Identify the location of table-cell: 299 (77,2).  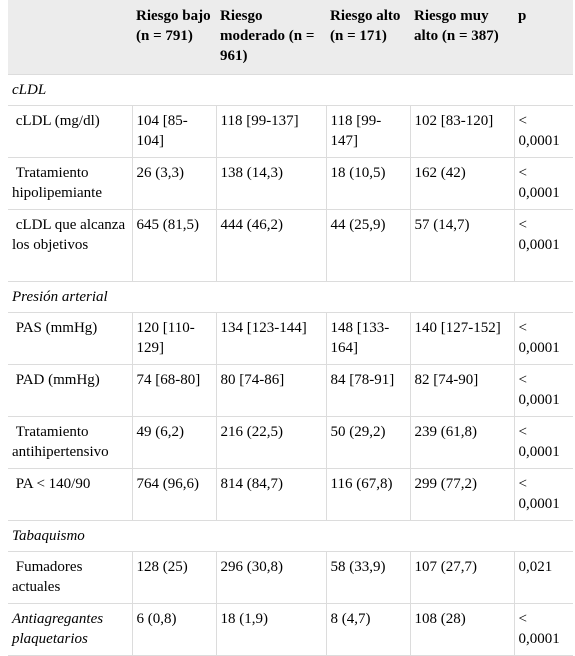
(461, 494).